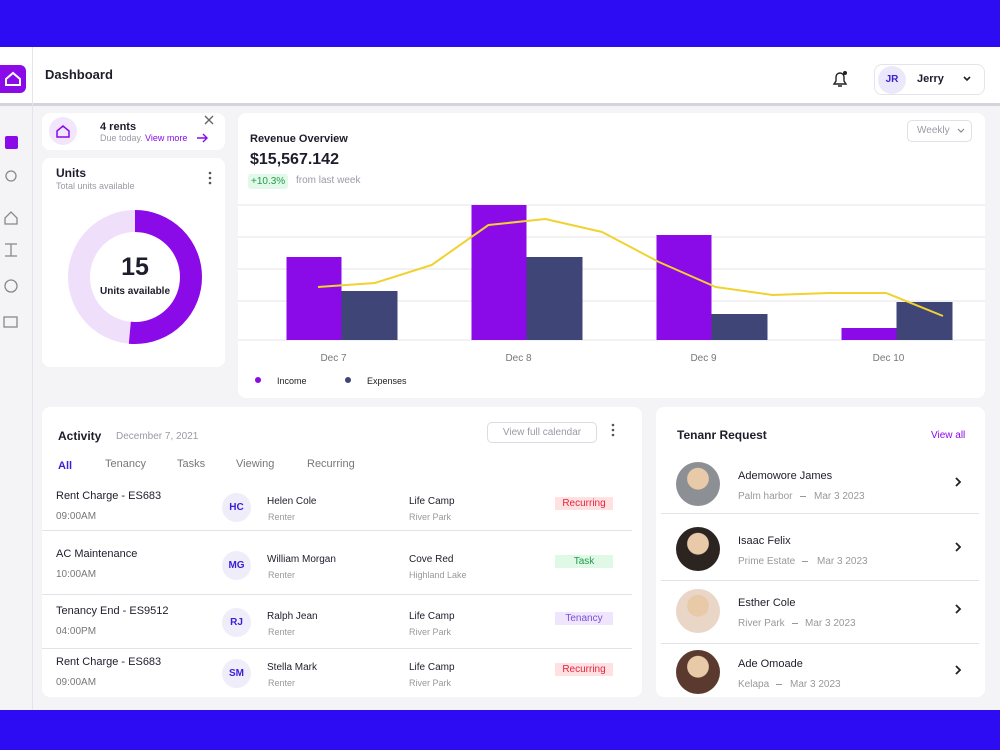 This screenshot has width=1000, height=750. I want to click on sidebar-divider, so click(32, 378).